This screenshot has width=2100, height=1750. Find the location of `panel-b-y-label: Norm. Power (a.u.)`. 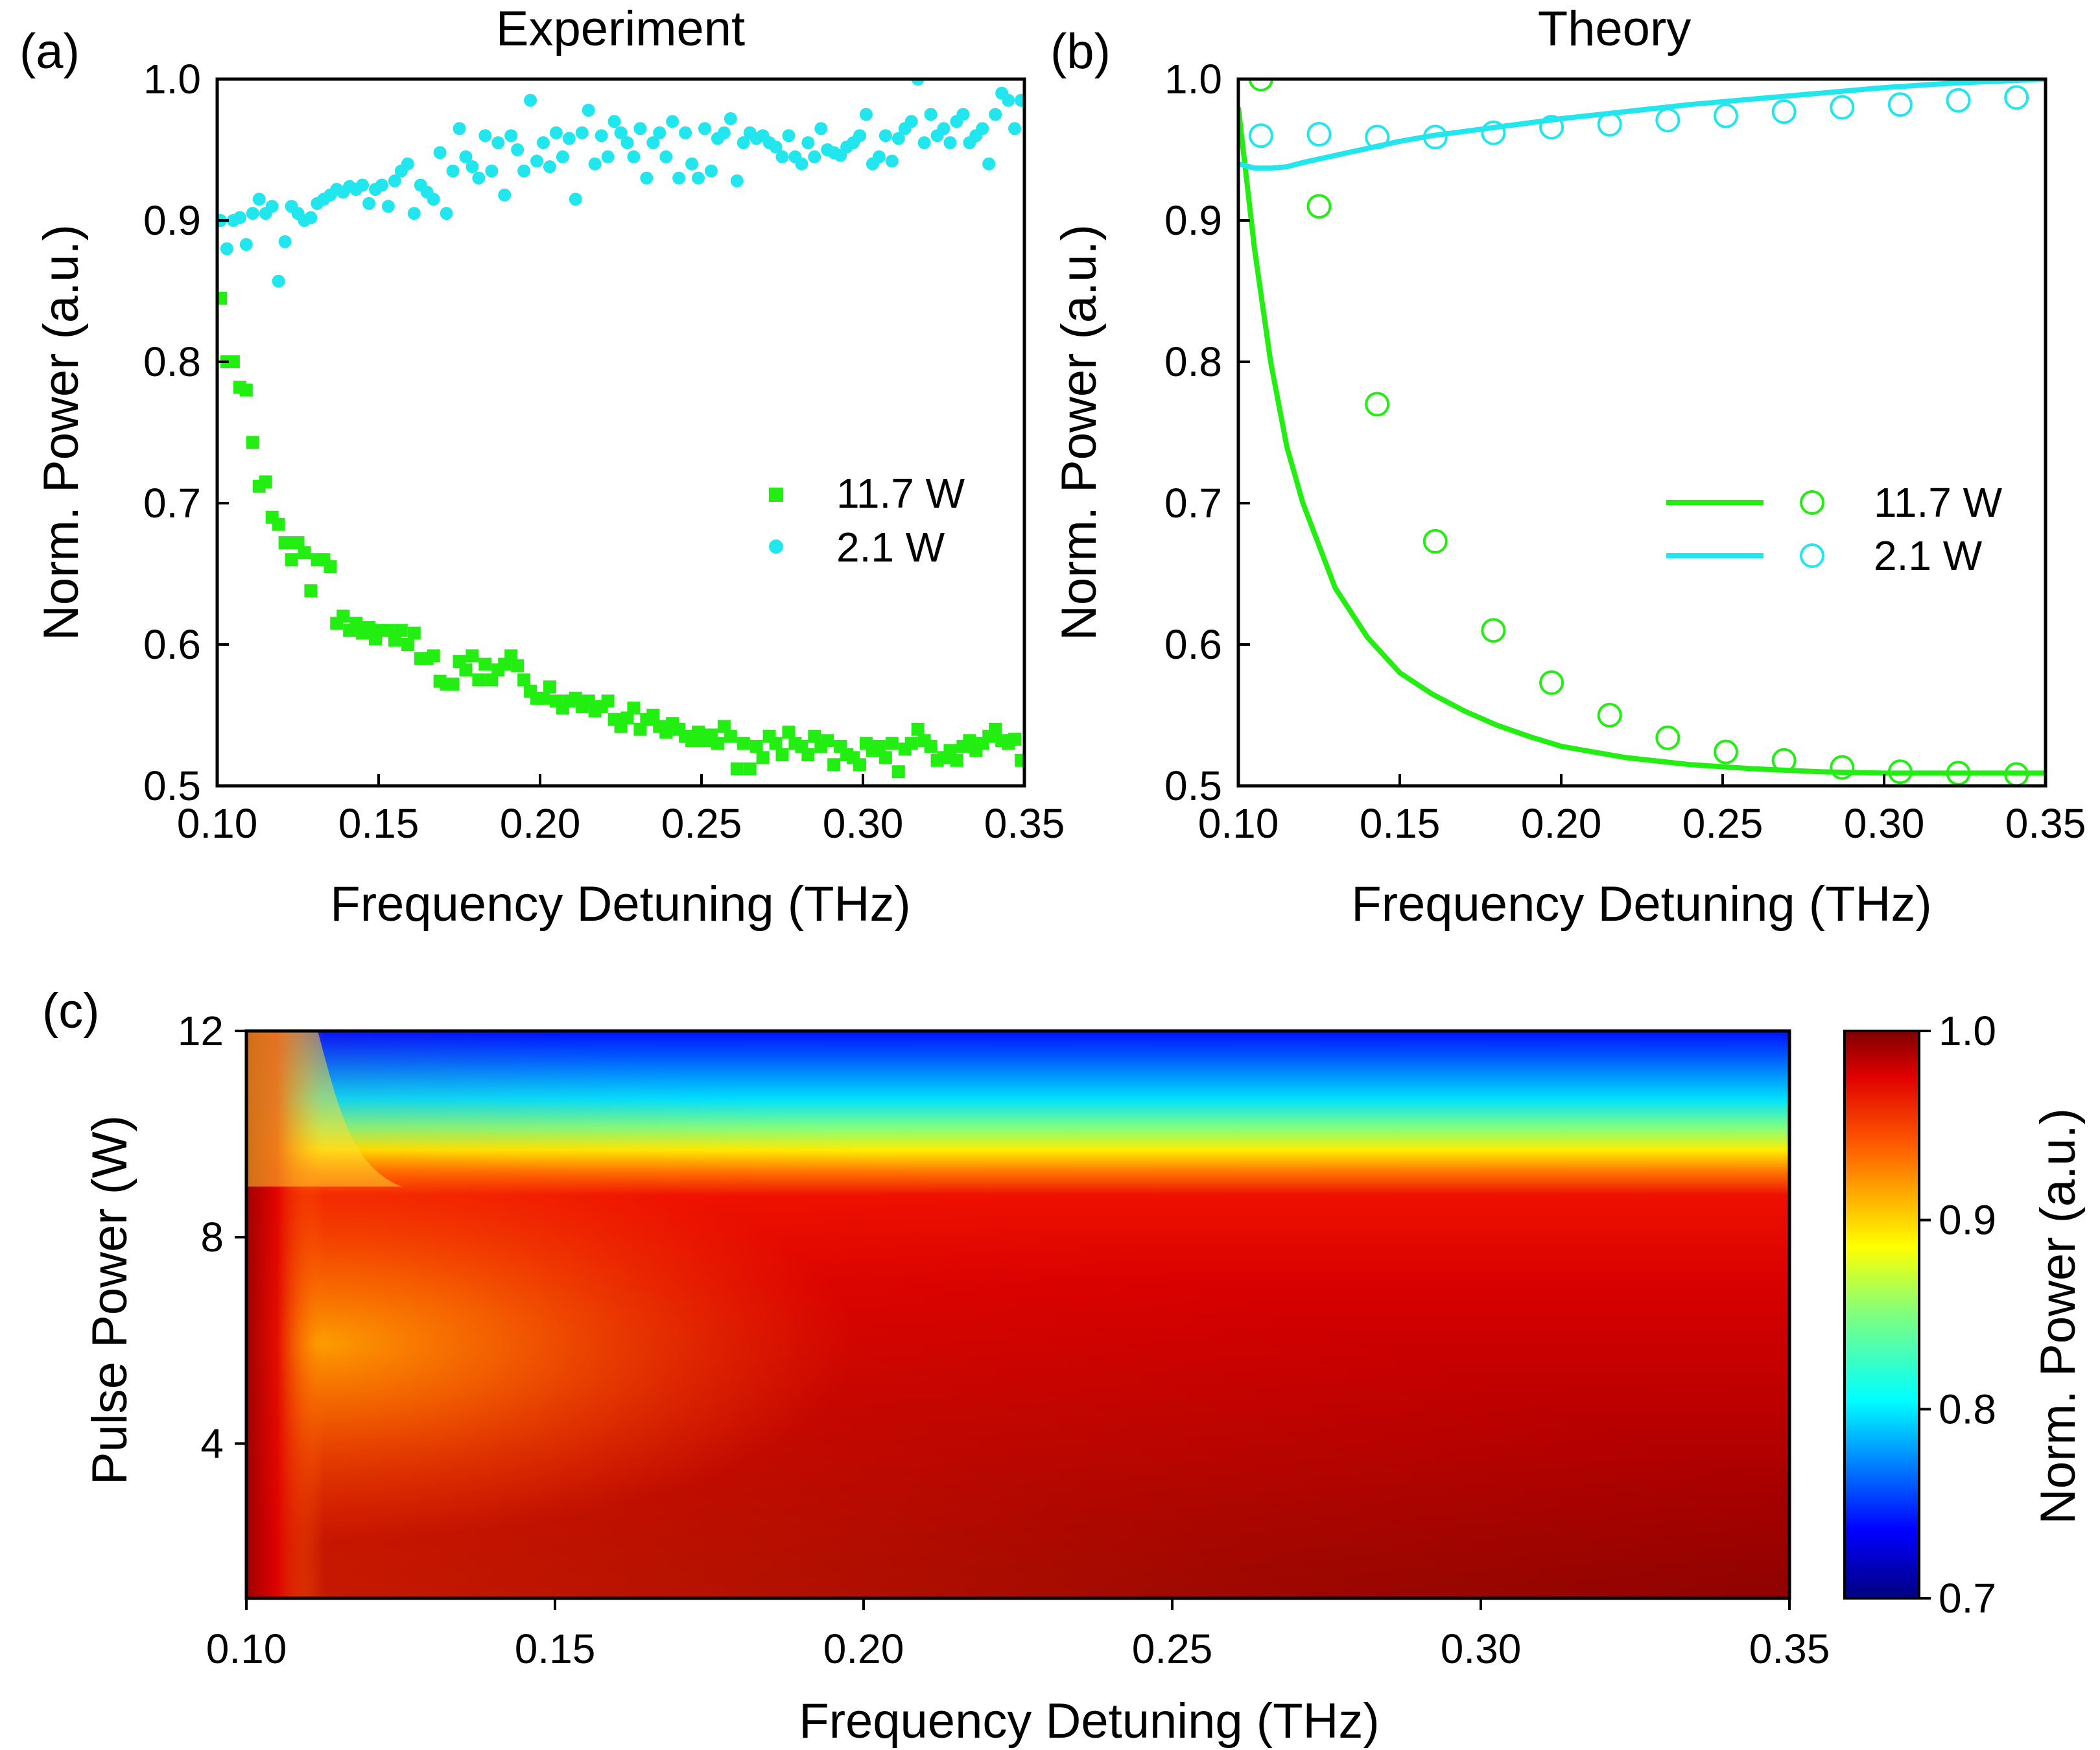

panel-b-y-label: Norm. Power (a.u.) is located at coordinates (1079, 432).